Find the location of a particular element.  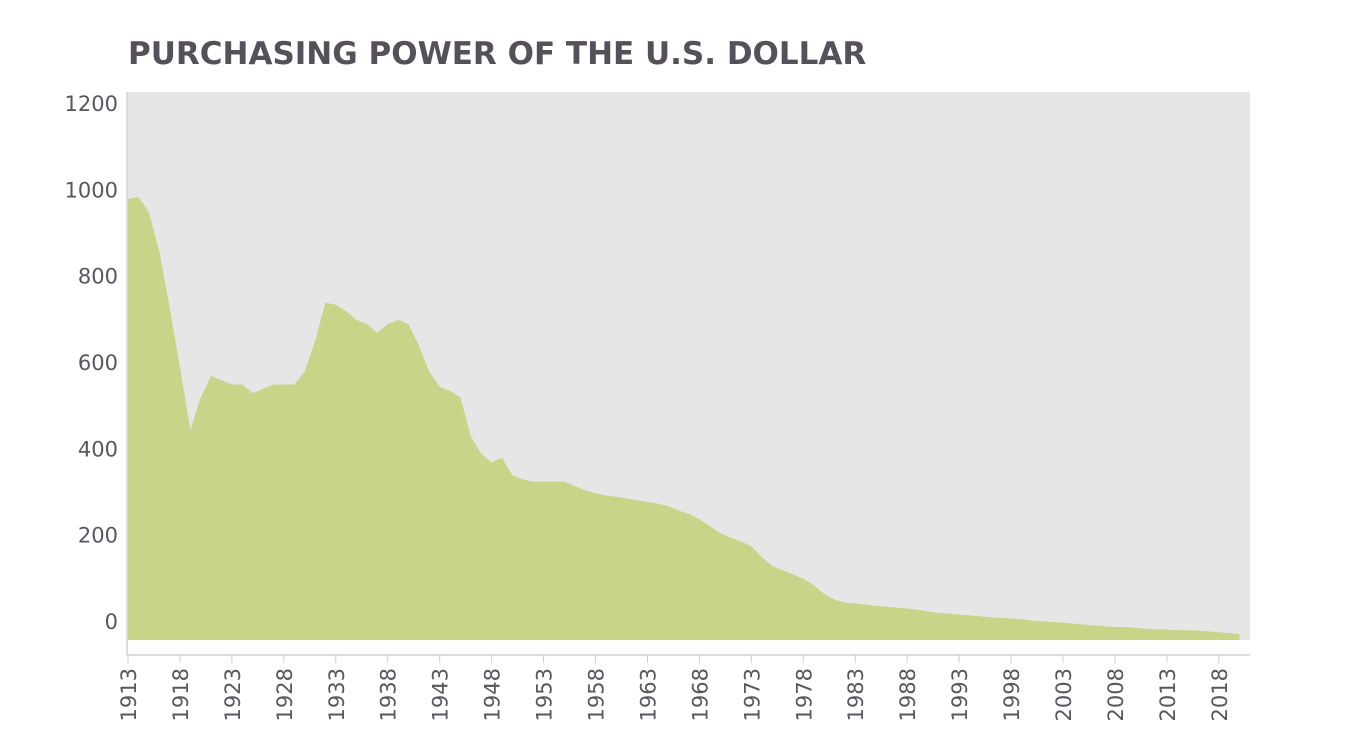

x-tick-label: 1918 is located at coordinates (181, 694).